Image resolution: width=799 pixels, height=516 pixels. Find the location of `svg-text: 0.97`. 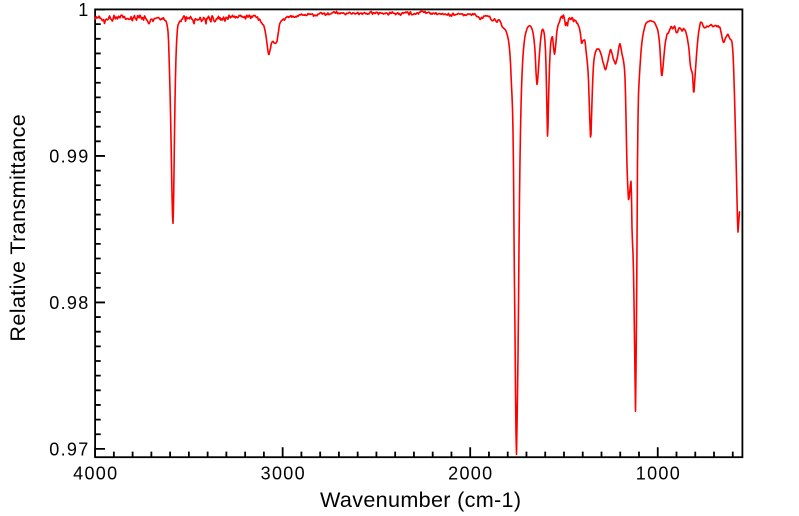

svg-text: 0.97 is located at coordinates (69, 449).